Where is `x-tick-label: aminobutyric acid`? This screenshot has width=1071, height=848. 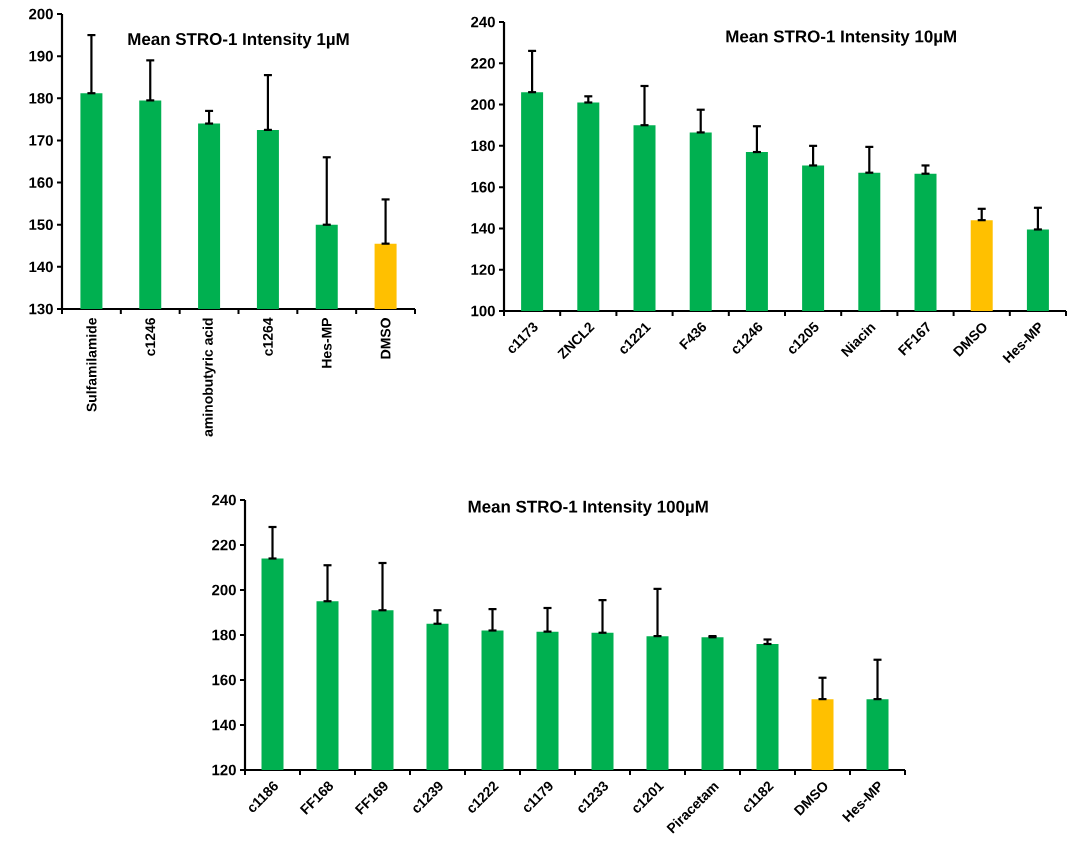 x-tick-label: aminobutyric acid is located at coordinates (209, 377).